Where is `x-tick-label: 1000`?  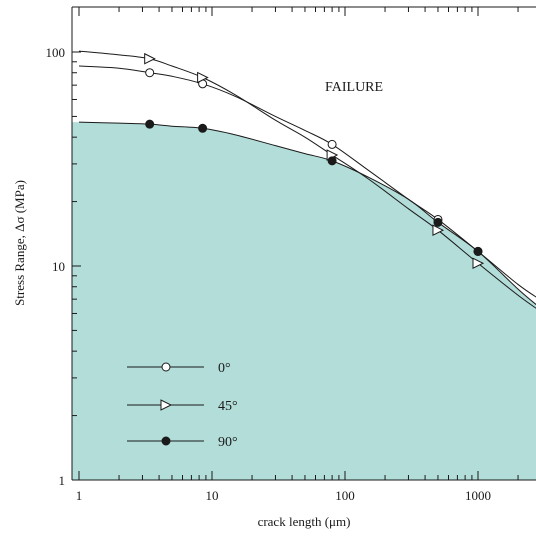
x-tick-label: 1000 is located at coordinates (478, 495).